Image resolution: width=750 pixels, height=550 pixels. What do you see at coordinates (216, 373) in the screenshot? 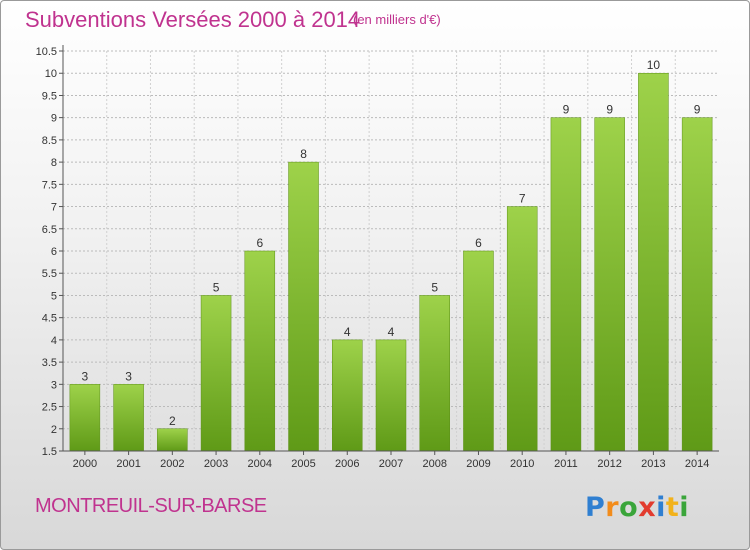
I see `bar-2003` at bounding box center [216, 373].